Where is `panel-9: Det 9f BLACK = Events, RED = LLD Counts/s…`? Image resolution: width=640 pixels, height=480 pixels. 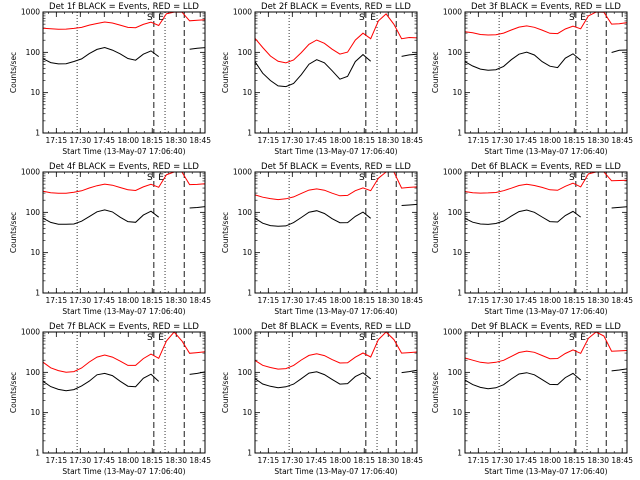 panel-9: Det 9f BLACK = Events, RED = LLD Counts/s… is located at coordinates (532, 399).